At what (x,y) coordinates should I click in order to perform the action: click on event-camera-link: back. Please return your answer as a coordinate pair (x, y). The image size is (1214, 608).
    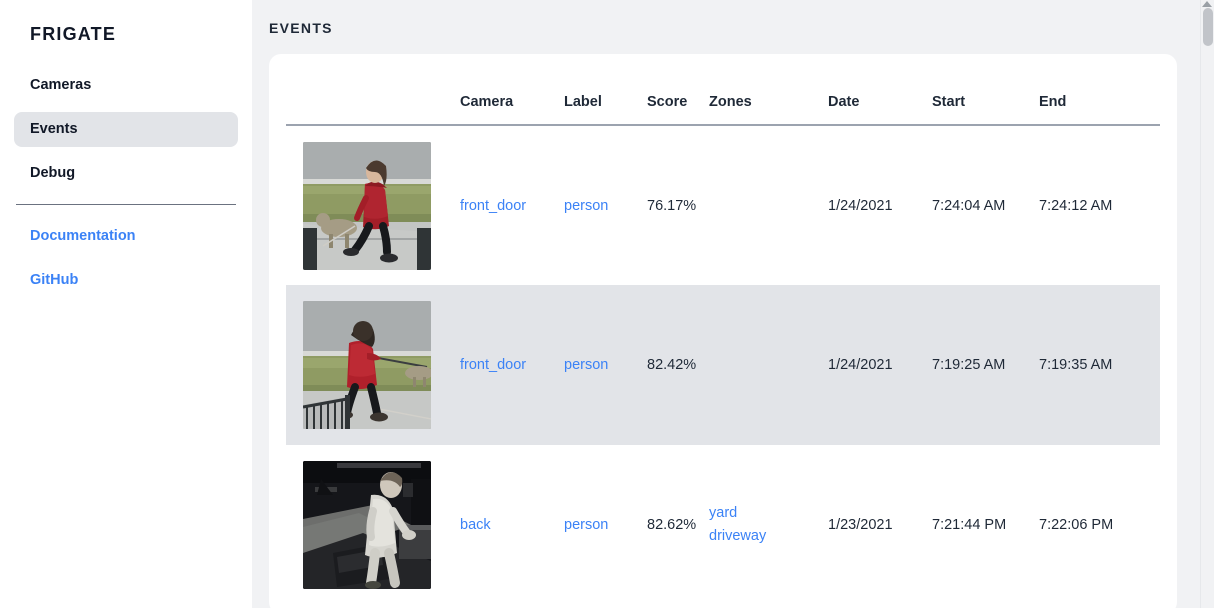
    Looking at the image, I should click on (475, 525).